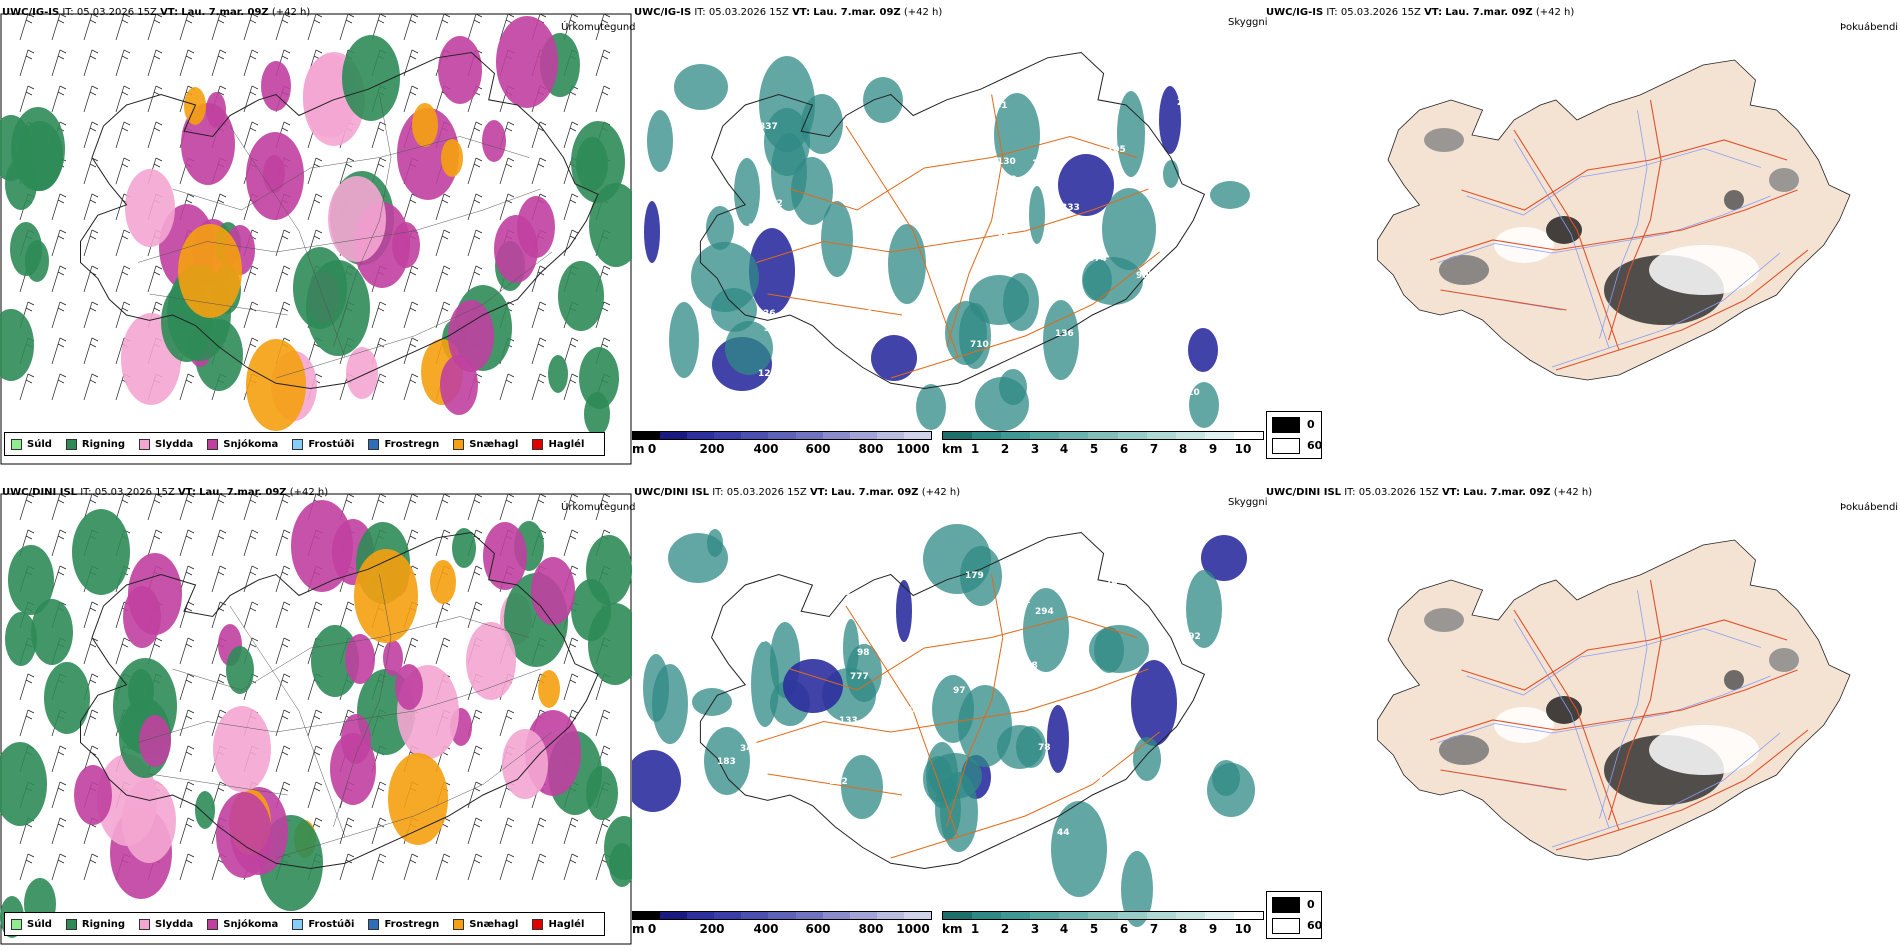 This screenshot has height=950, width=1900. What do you see at coordinates (748, 12) in the screenshot?
I see `it-value: 05.03.2026 15Z` at bounding box center [748, 12].